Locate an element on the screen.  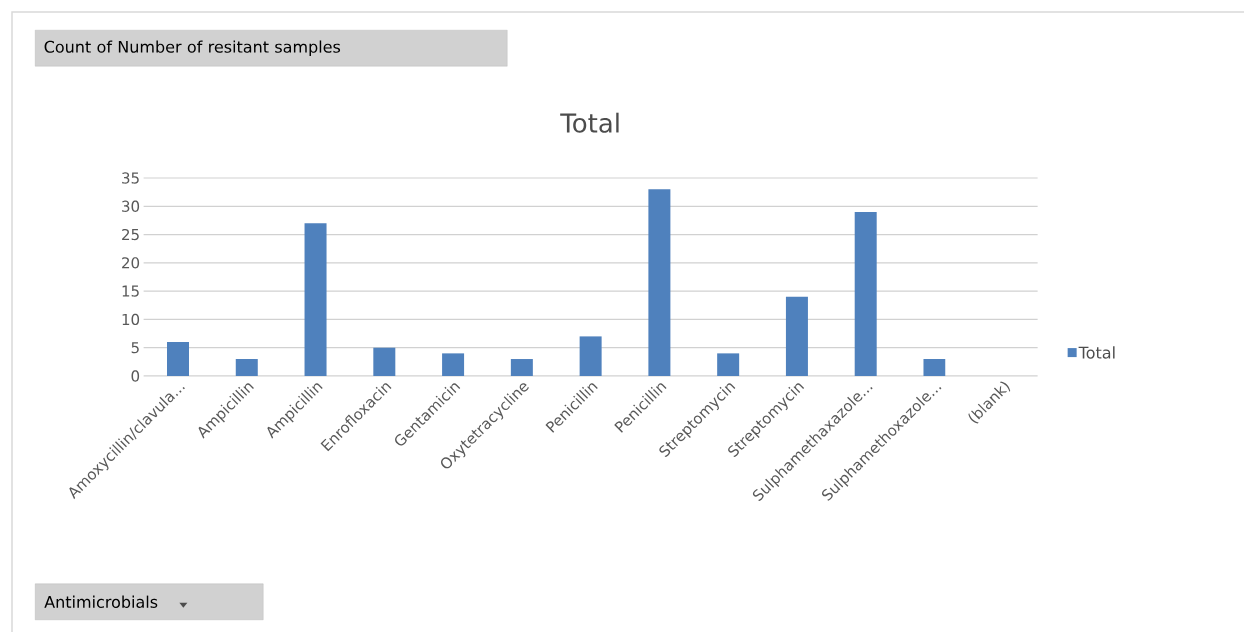
y-tick-label: 0 is located at coordinates (135, 376).